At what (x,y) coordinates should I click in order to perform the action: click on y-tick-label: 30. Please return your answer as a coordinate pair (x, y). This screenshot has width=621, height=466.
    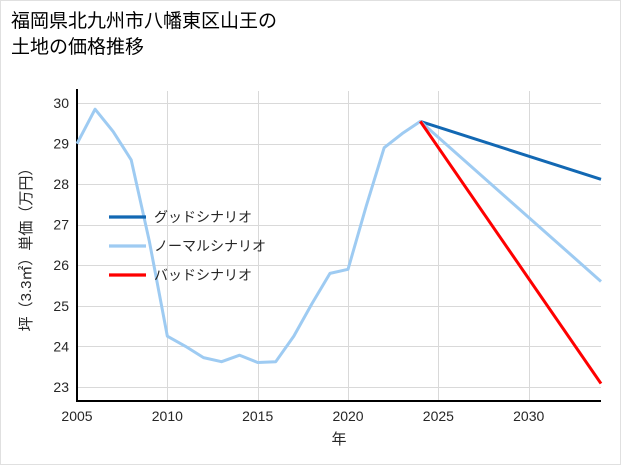
    Looking at the image, I should click on (61, 103).